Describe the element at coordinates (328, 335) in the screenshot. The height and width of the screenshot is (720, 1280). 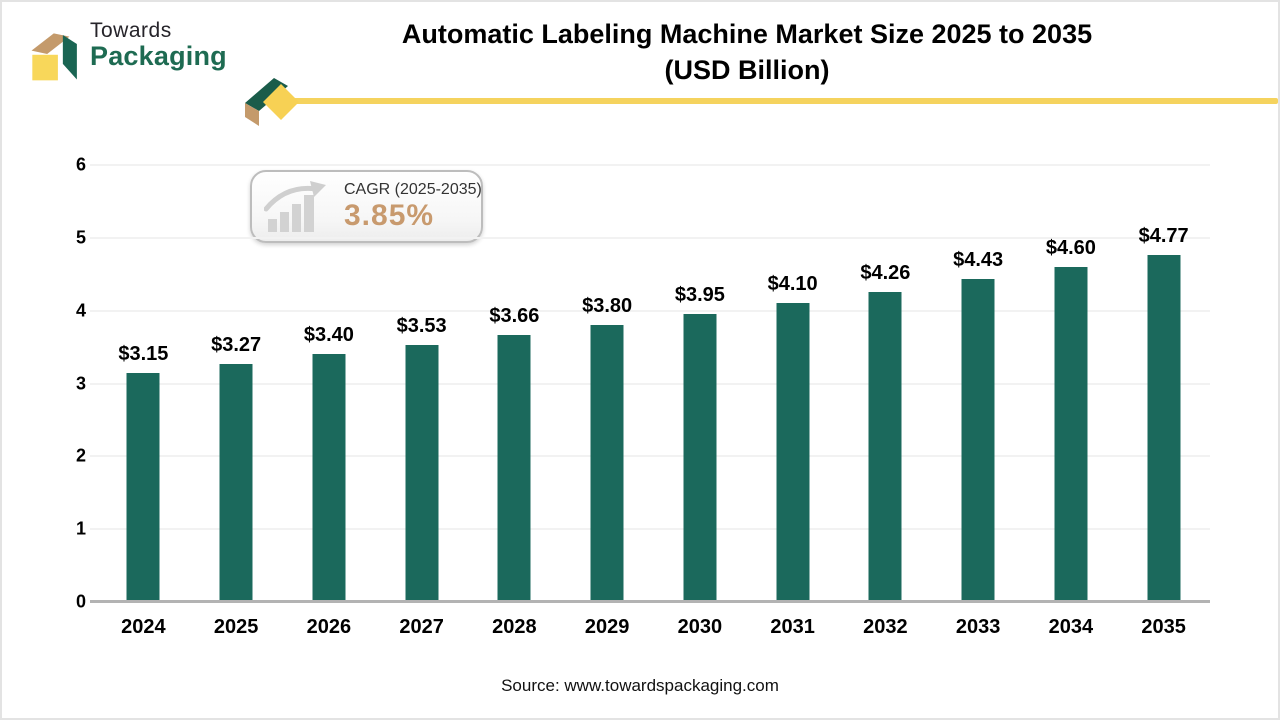
I see `bar-value-label: $3.40` at that location.